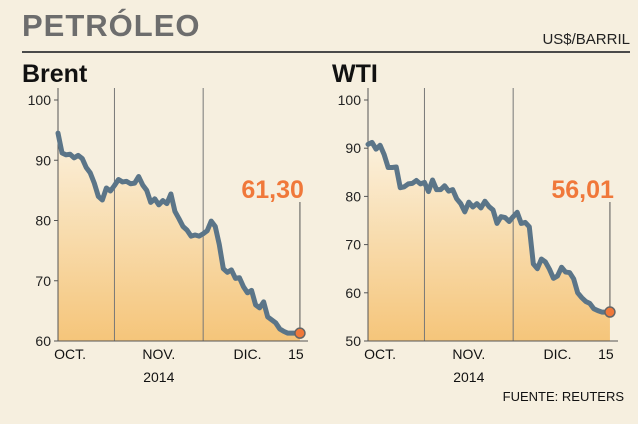 The height and width of the screenshot is (424, 638). What do you see at coordinates (55, 74) in the screenshot?
I see `brent-chart-title: Brent` at bounding box center [55, 74].